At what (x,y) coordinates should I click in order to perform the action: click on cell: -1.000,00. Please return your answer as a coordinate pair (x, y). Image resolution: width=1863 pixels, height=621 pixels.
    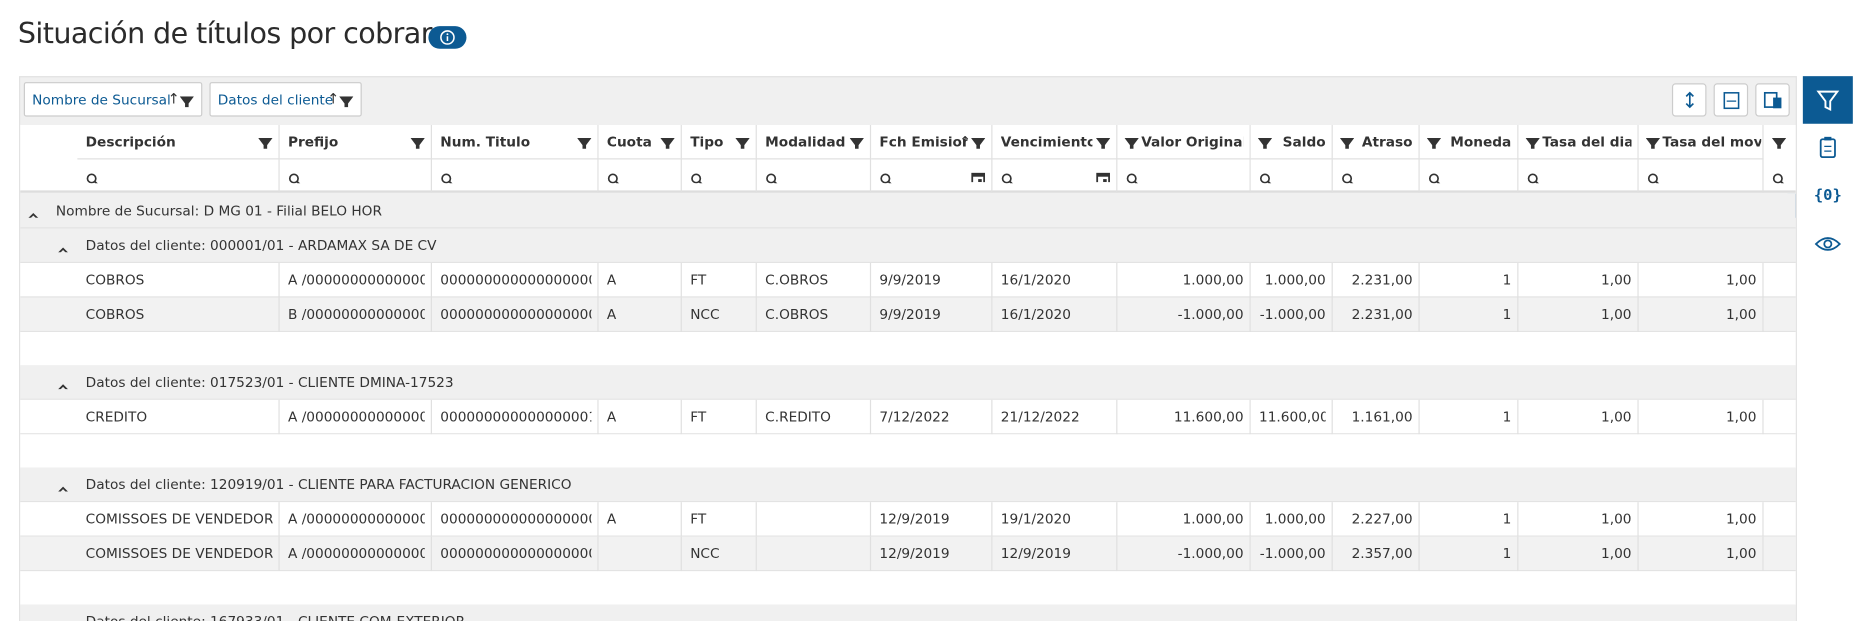
    Looking at the image, I should click on (1292, 314).